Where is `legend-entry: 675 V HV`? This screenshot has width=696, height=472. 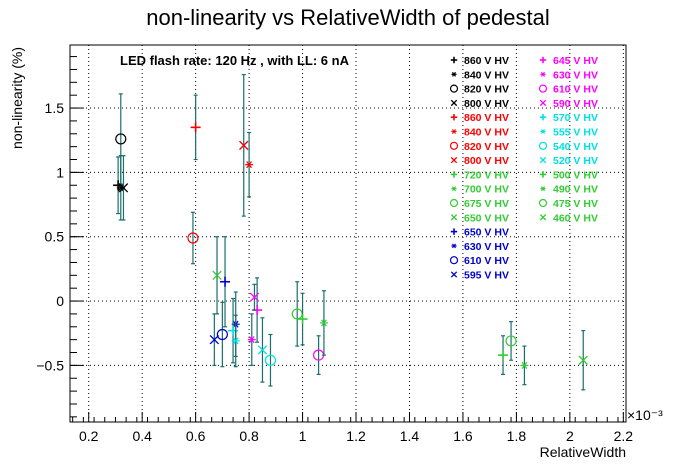
legend-entry: 675 V HV is located at coordinates (479, 204).